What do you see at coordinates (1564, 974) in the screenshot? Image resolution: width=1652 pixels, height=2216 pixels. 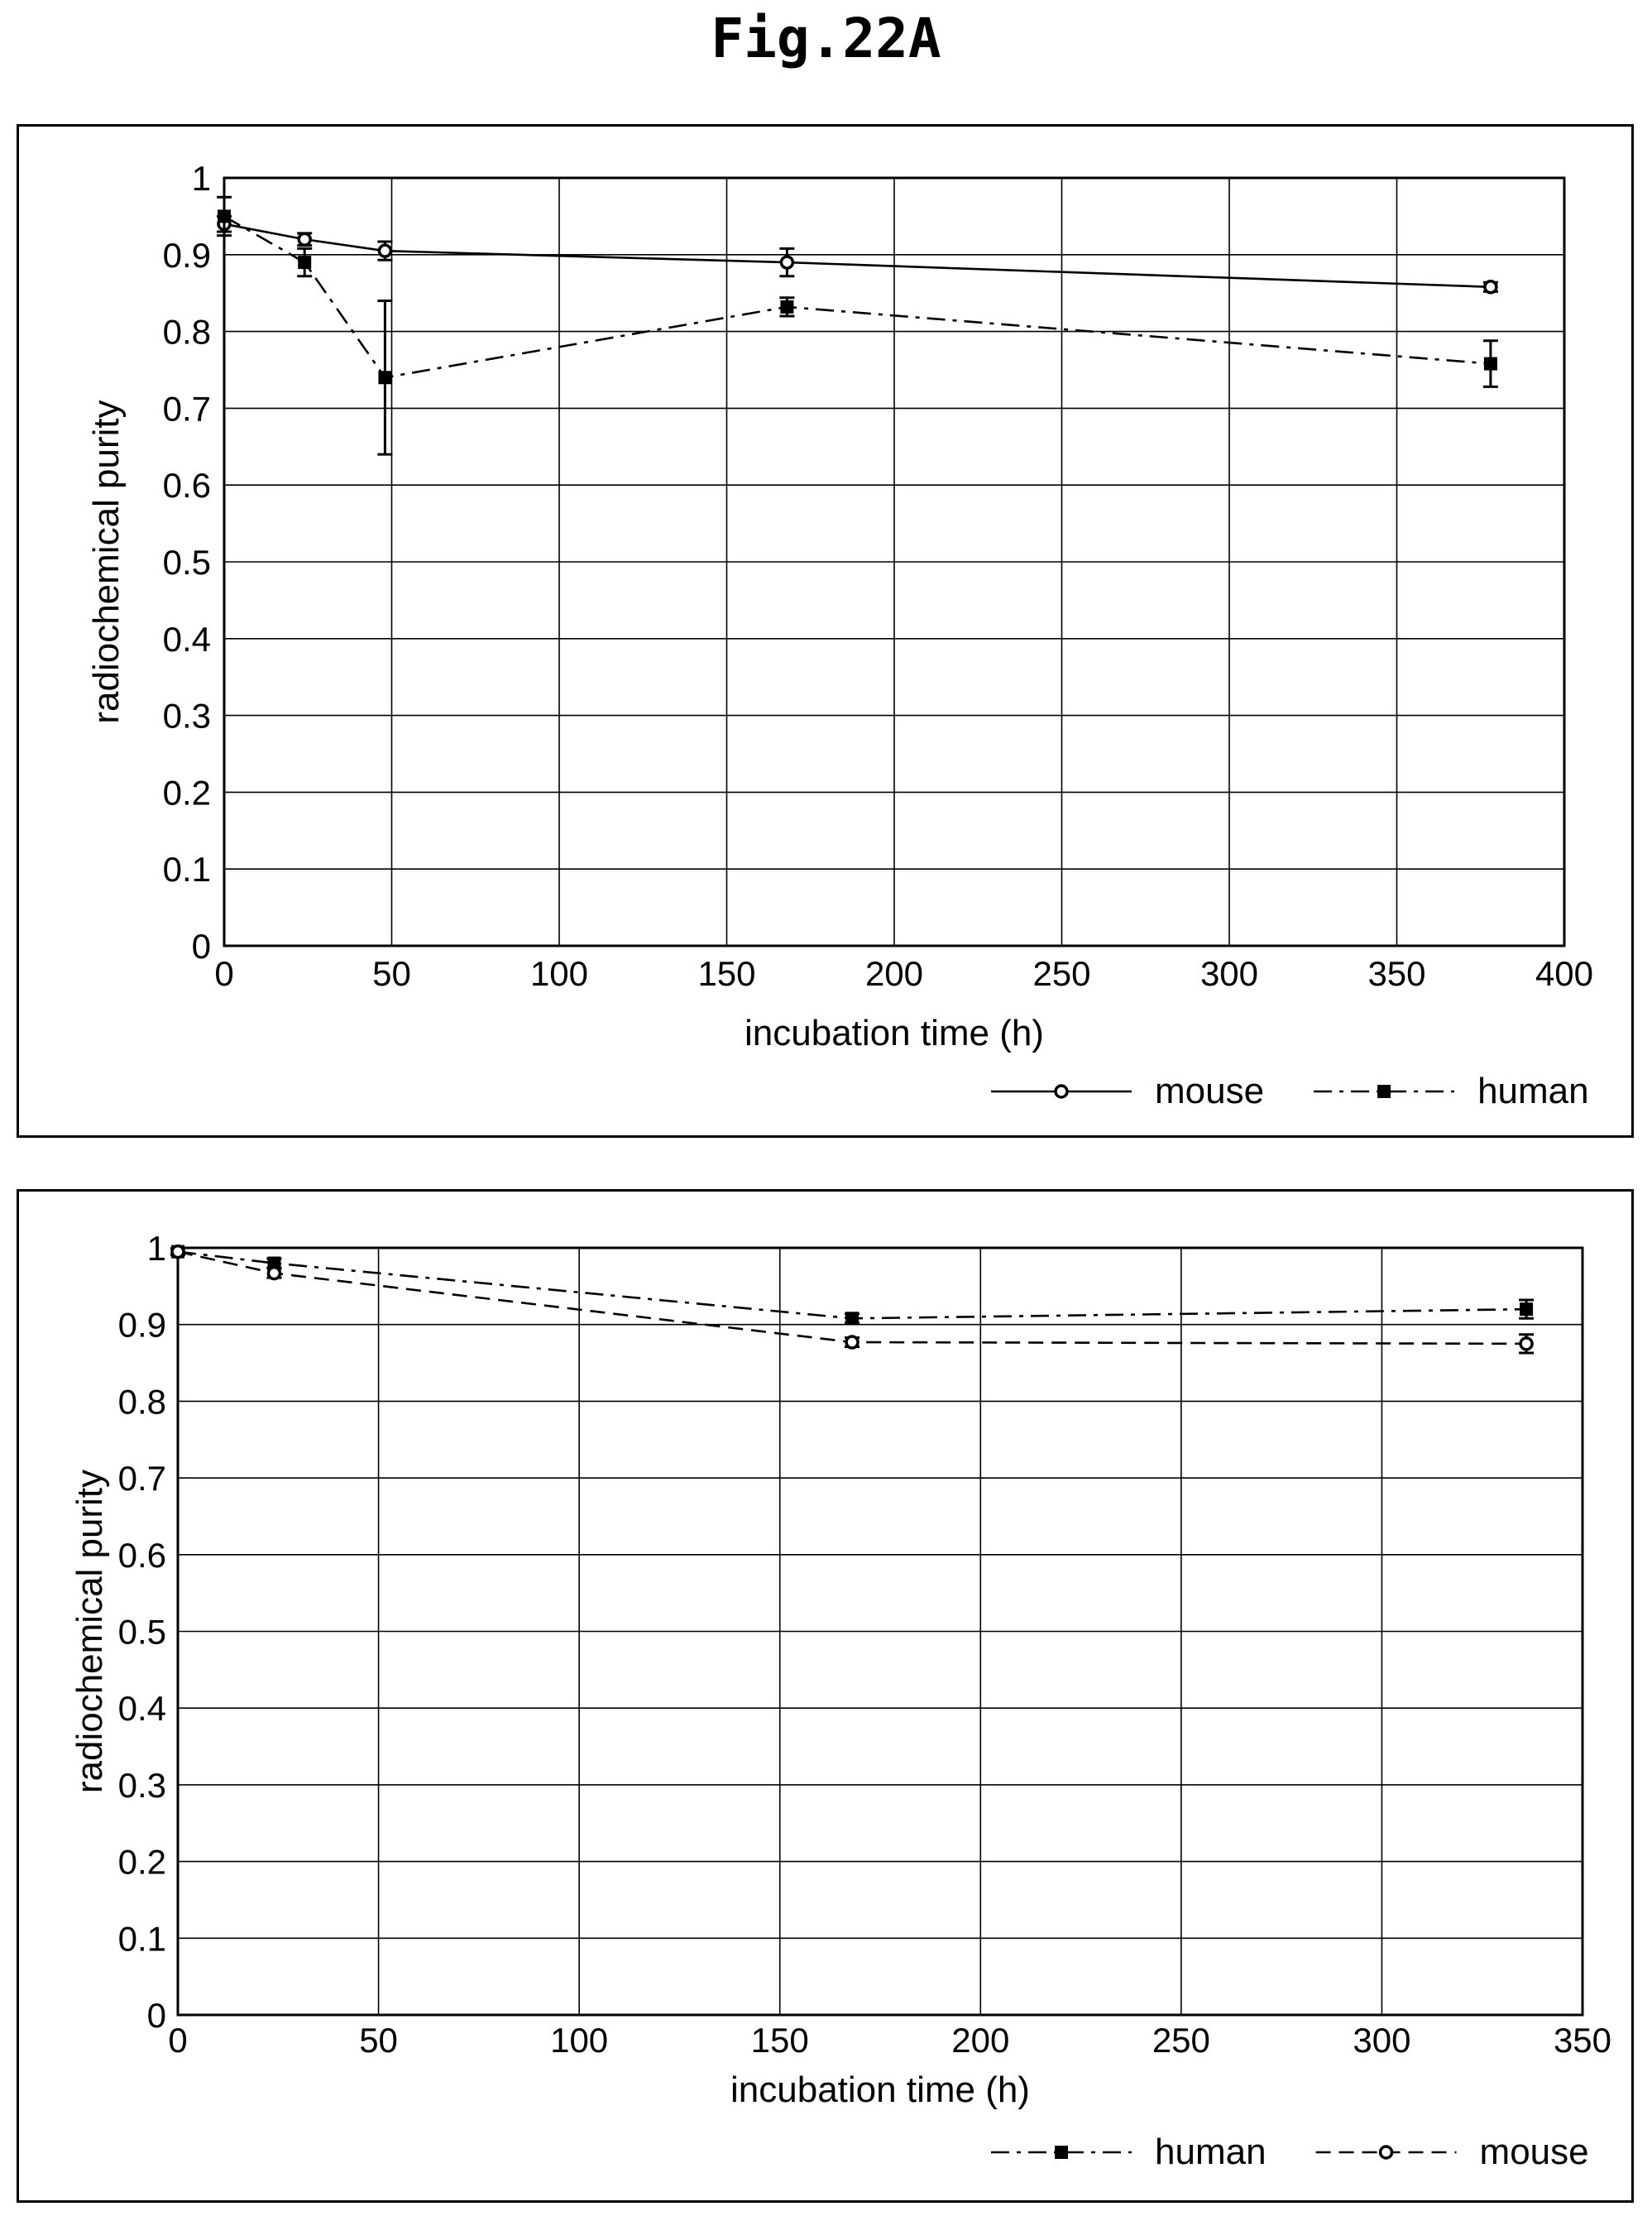 I see `x-tick-label: 400` at bounding box center [1564, 974].